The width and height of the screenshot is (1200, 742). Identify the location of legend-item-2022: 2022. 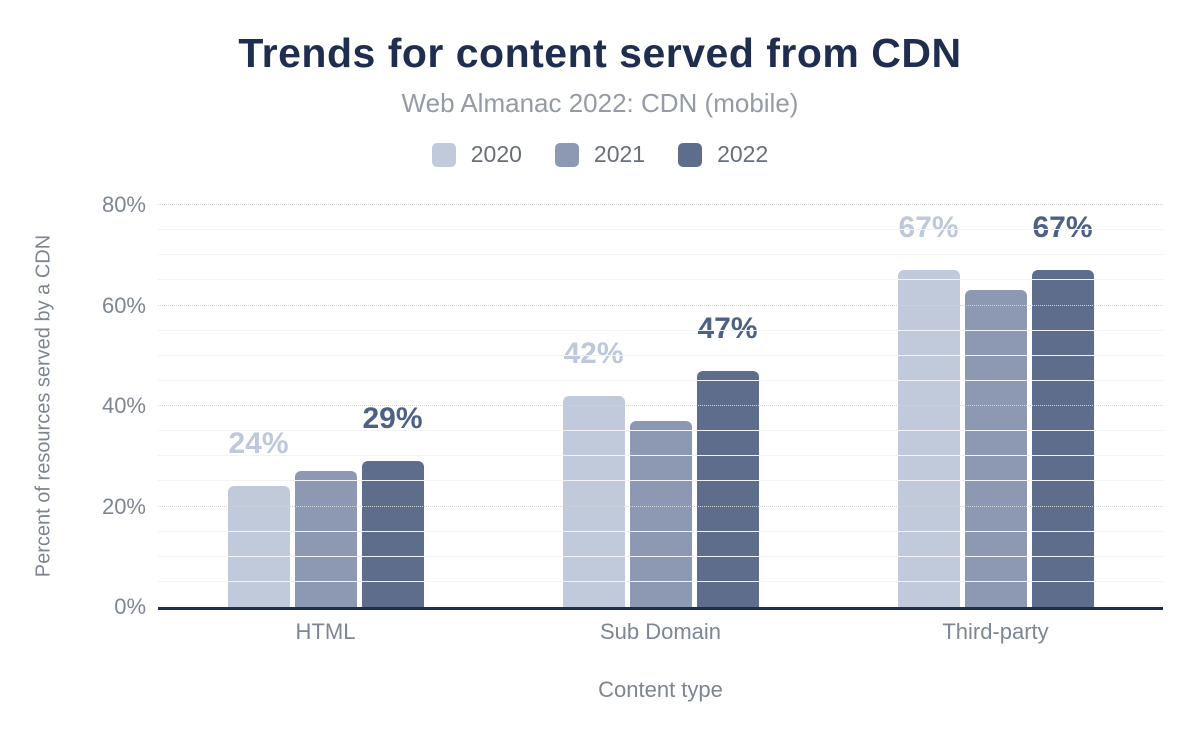
(723, 154).